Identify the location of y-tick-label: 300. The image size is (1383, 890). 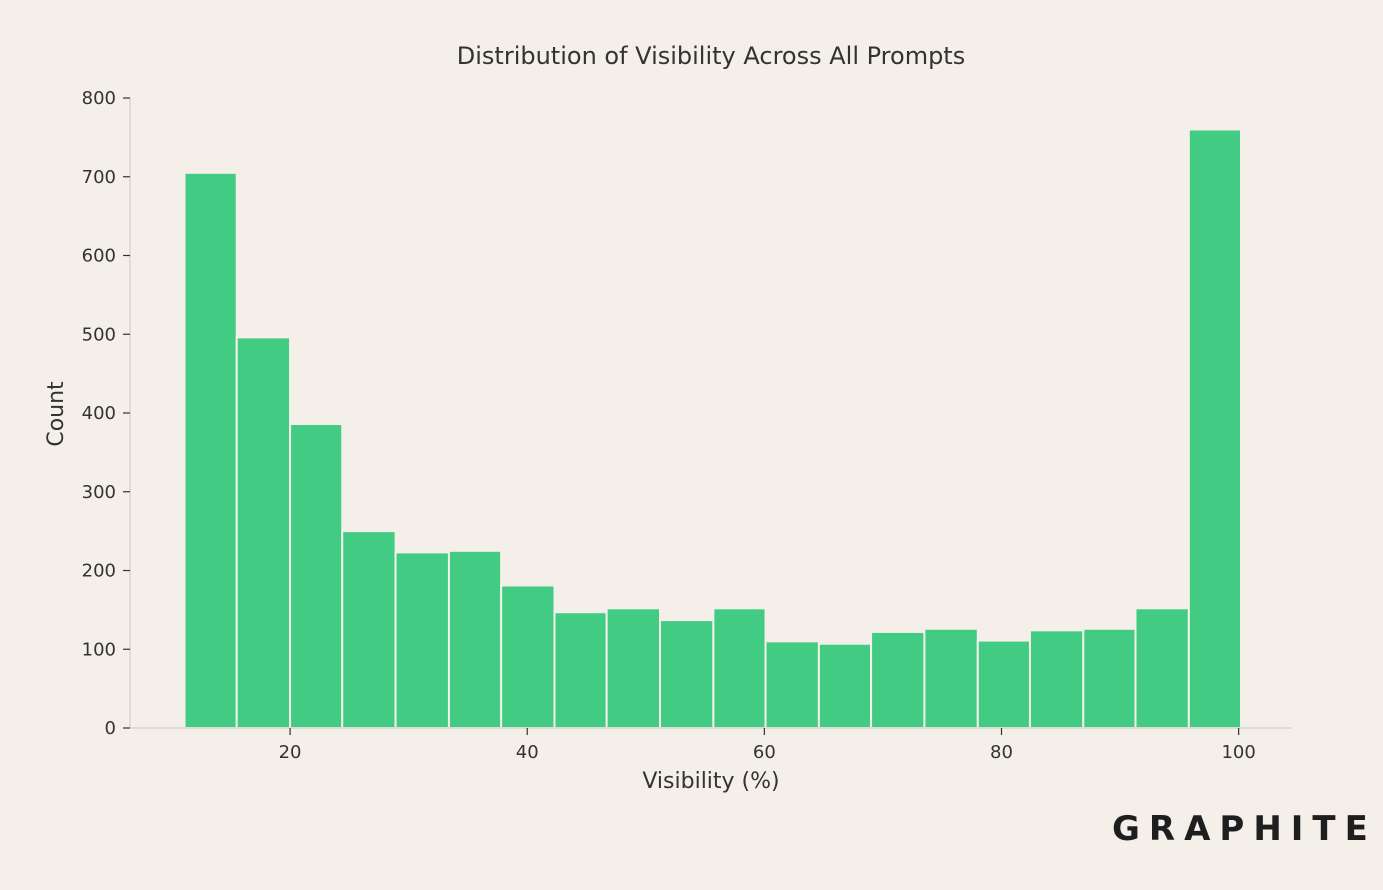
(99, 492).